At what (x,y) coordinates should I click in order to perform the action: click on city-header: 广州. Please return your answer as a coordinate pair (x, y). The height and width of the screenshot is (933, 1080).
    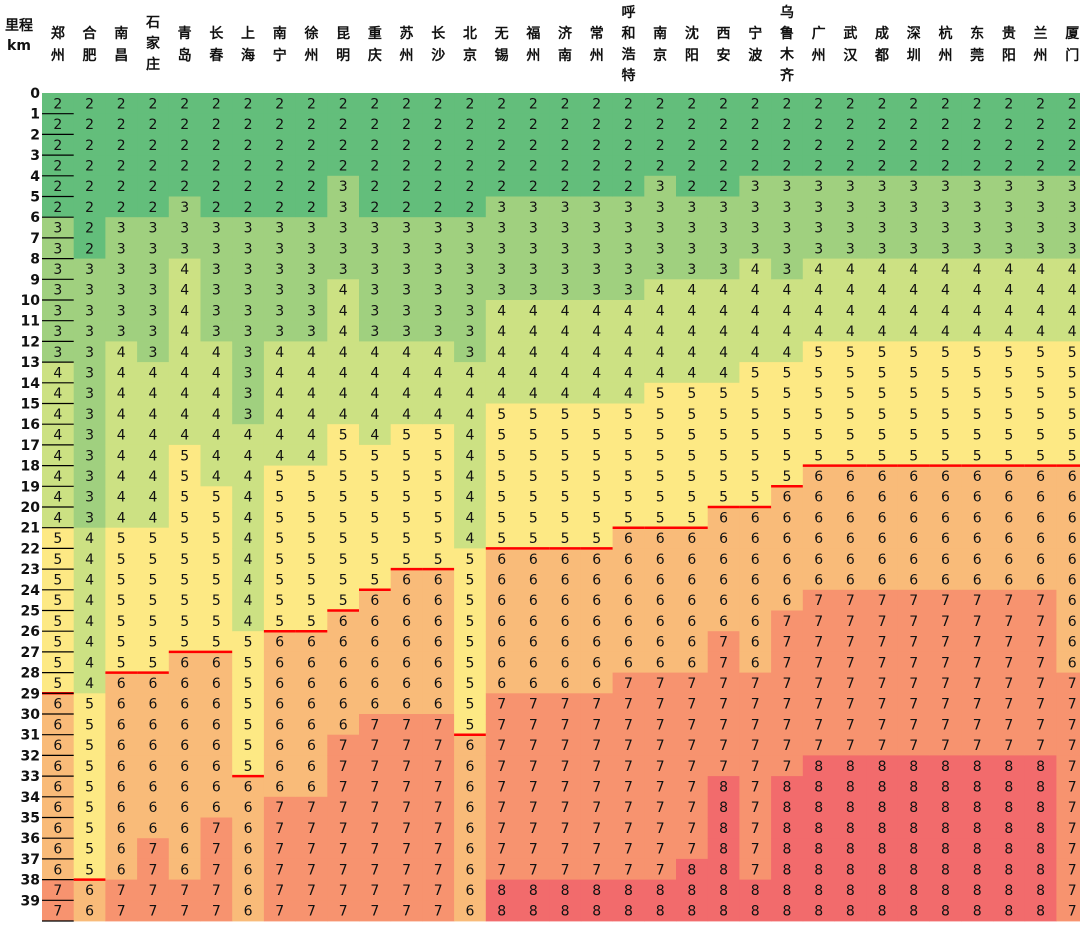
    Looking at the image, I should click on (818, 44).